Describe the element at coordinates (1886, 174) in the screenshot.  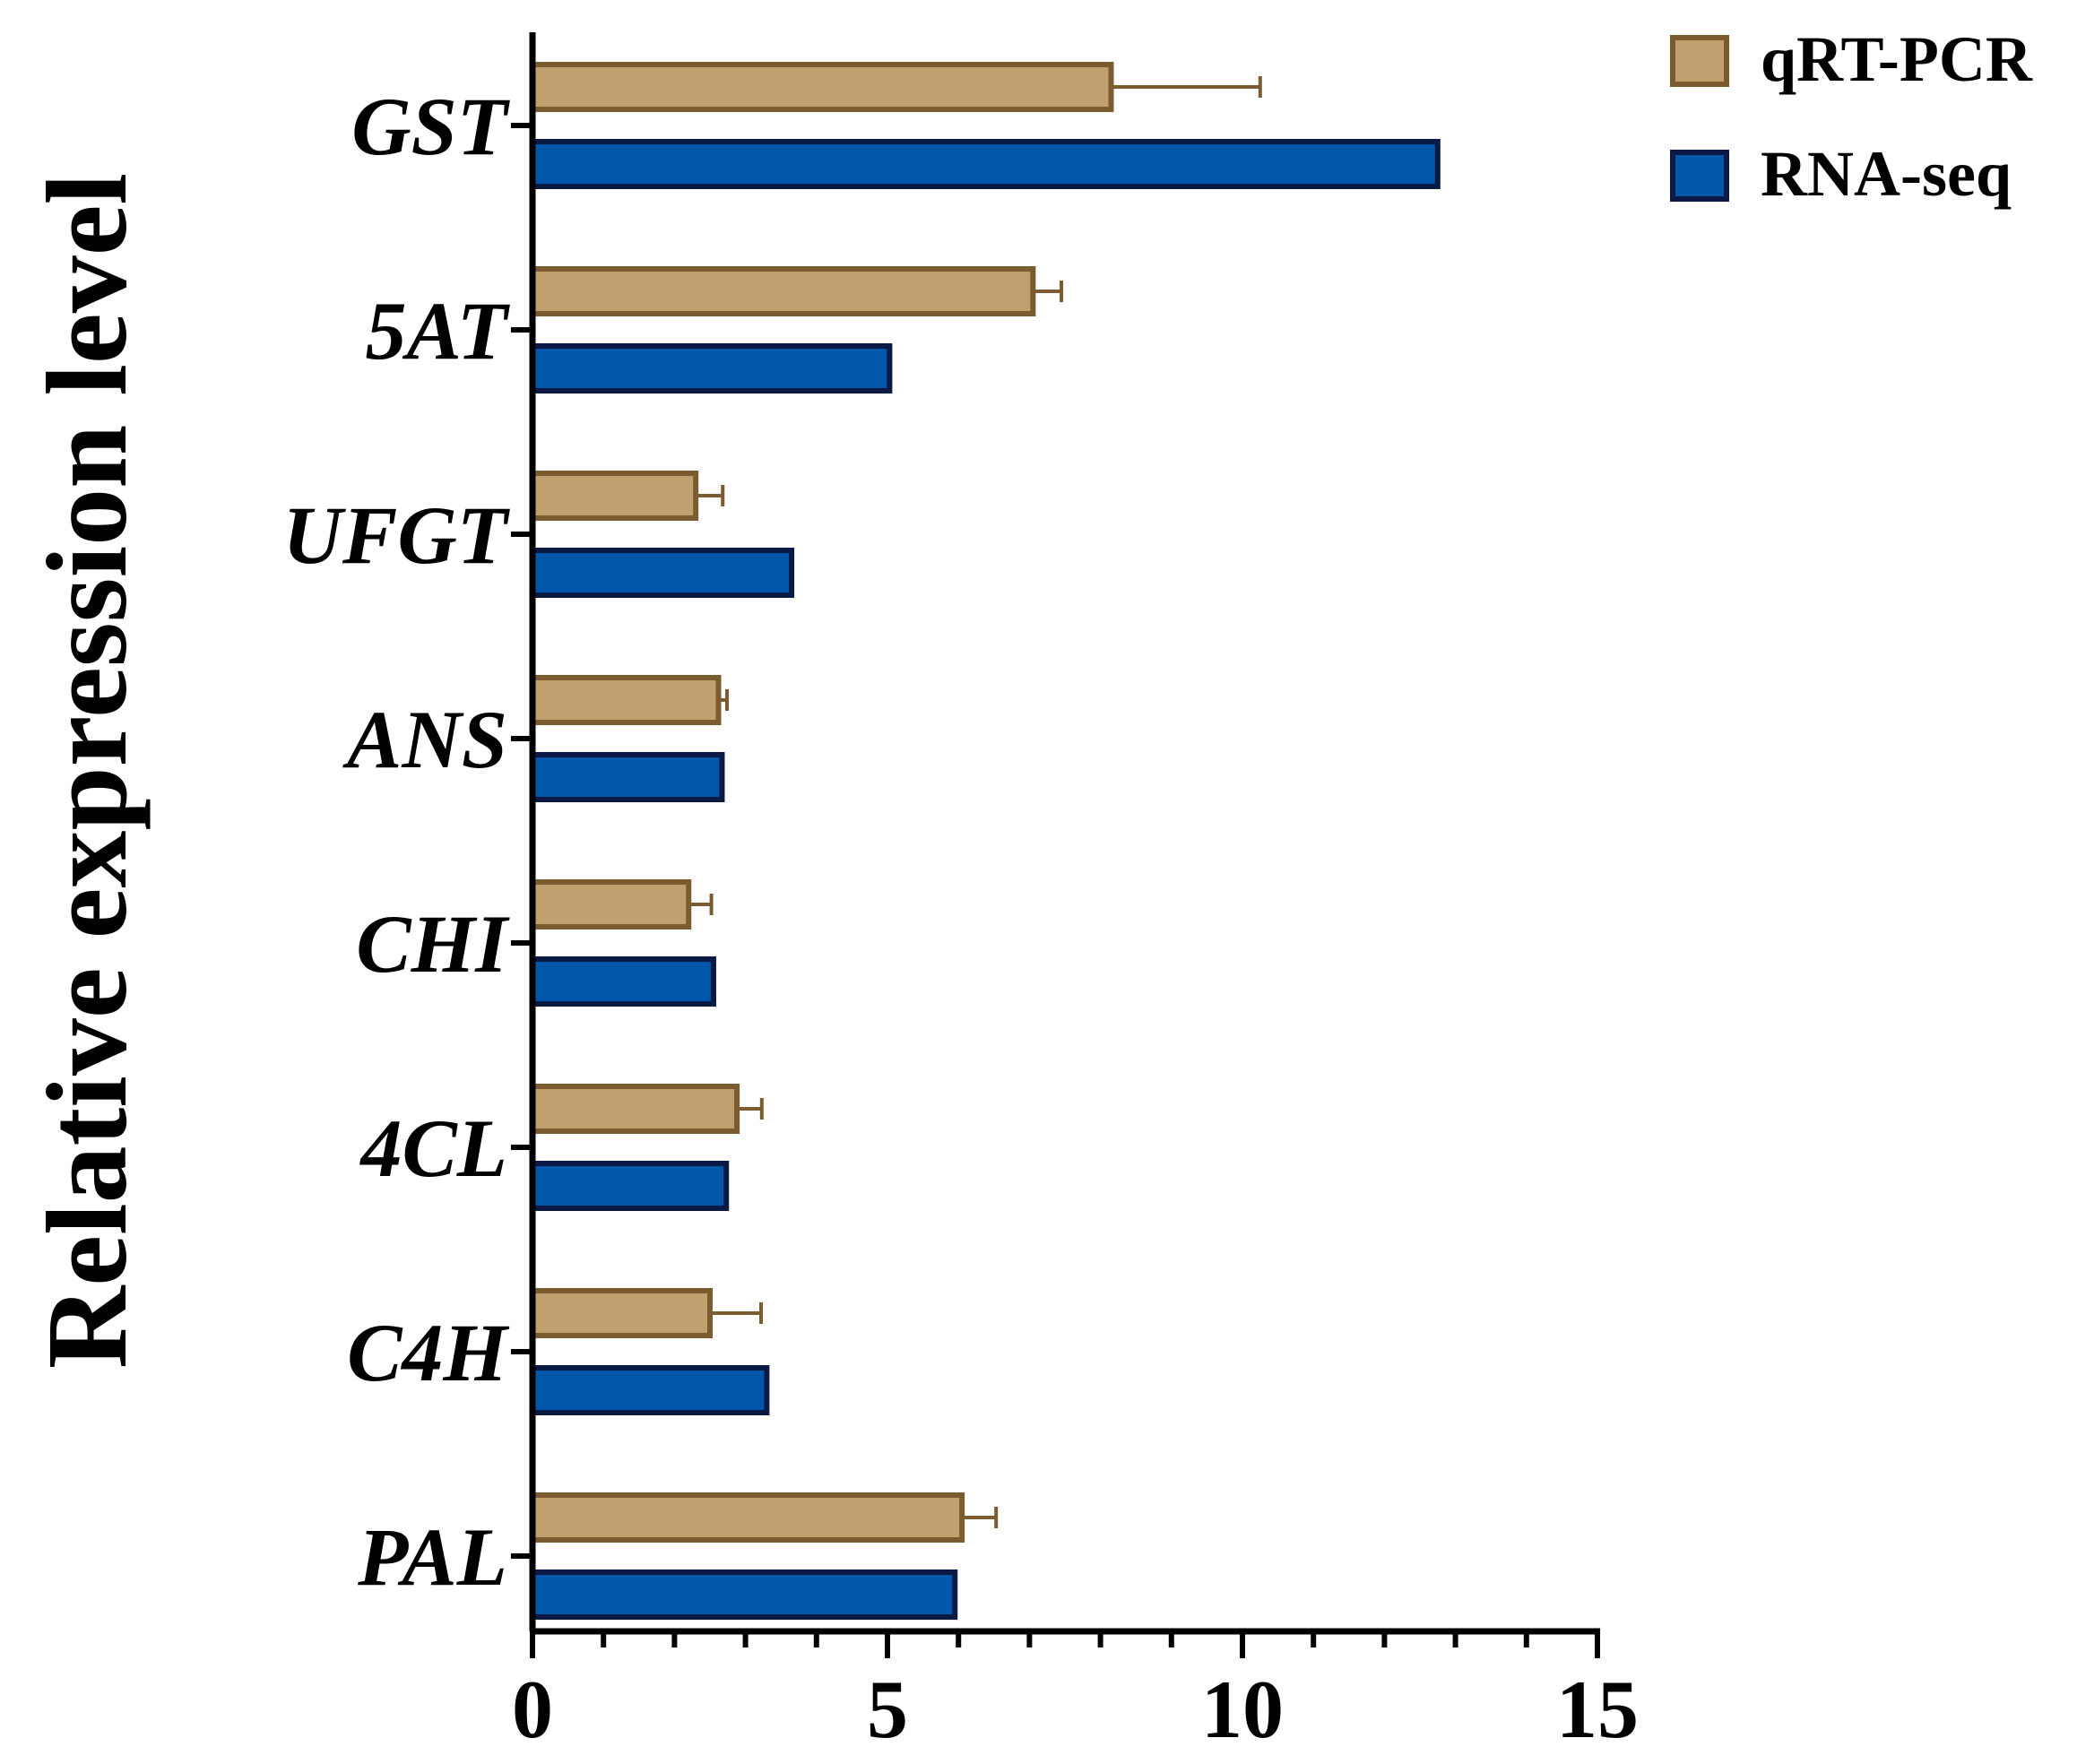
I see `legend-label: RNA-seq` at that location.